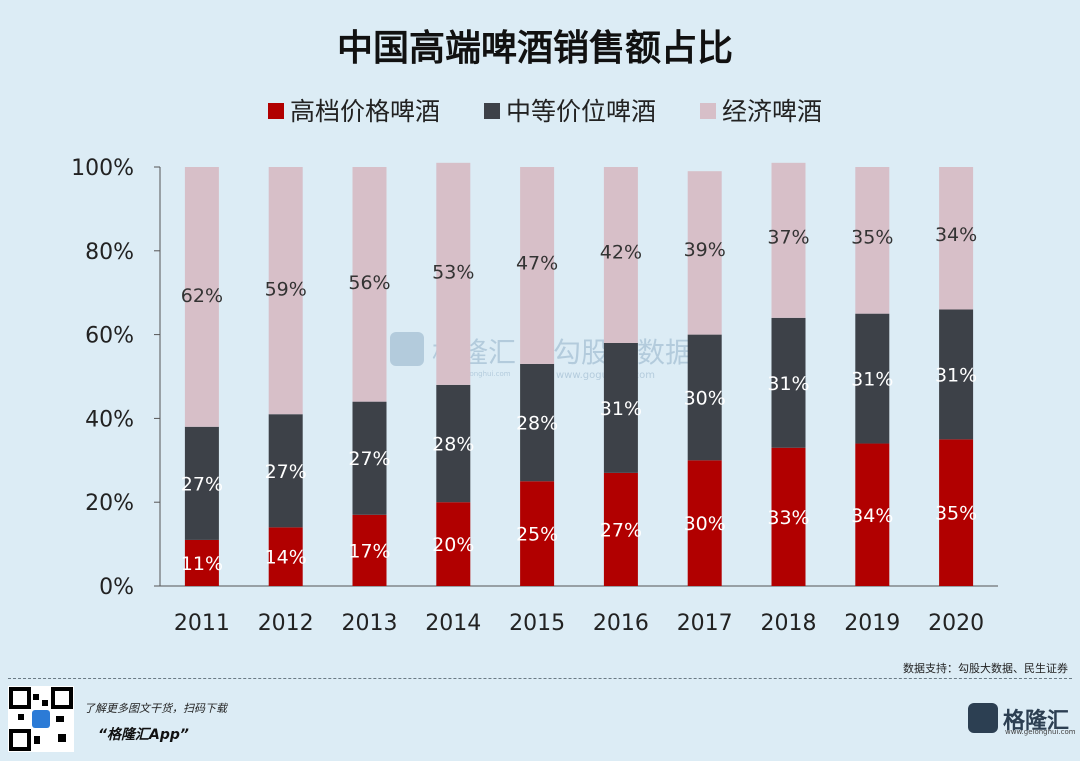  I want to click on qr-code-icon, so click(41, 719).